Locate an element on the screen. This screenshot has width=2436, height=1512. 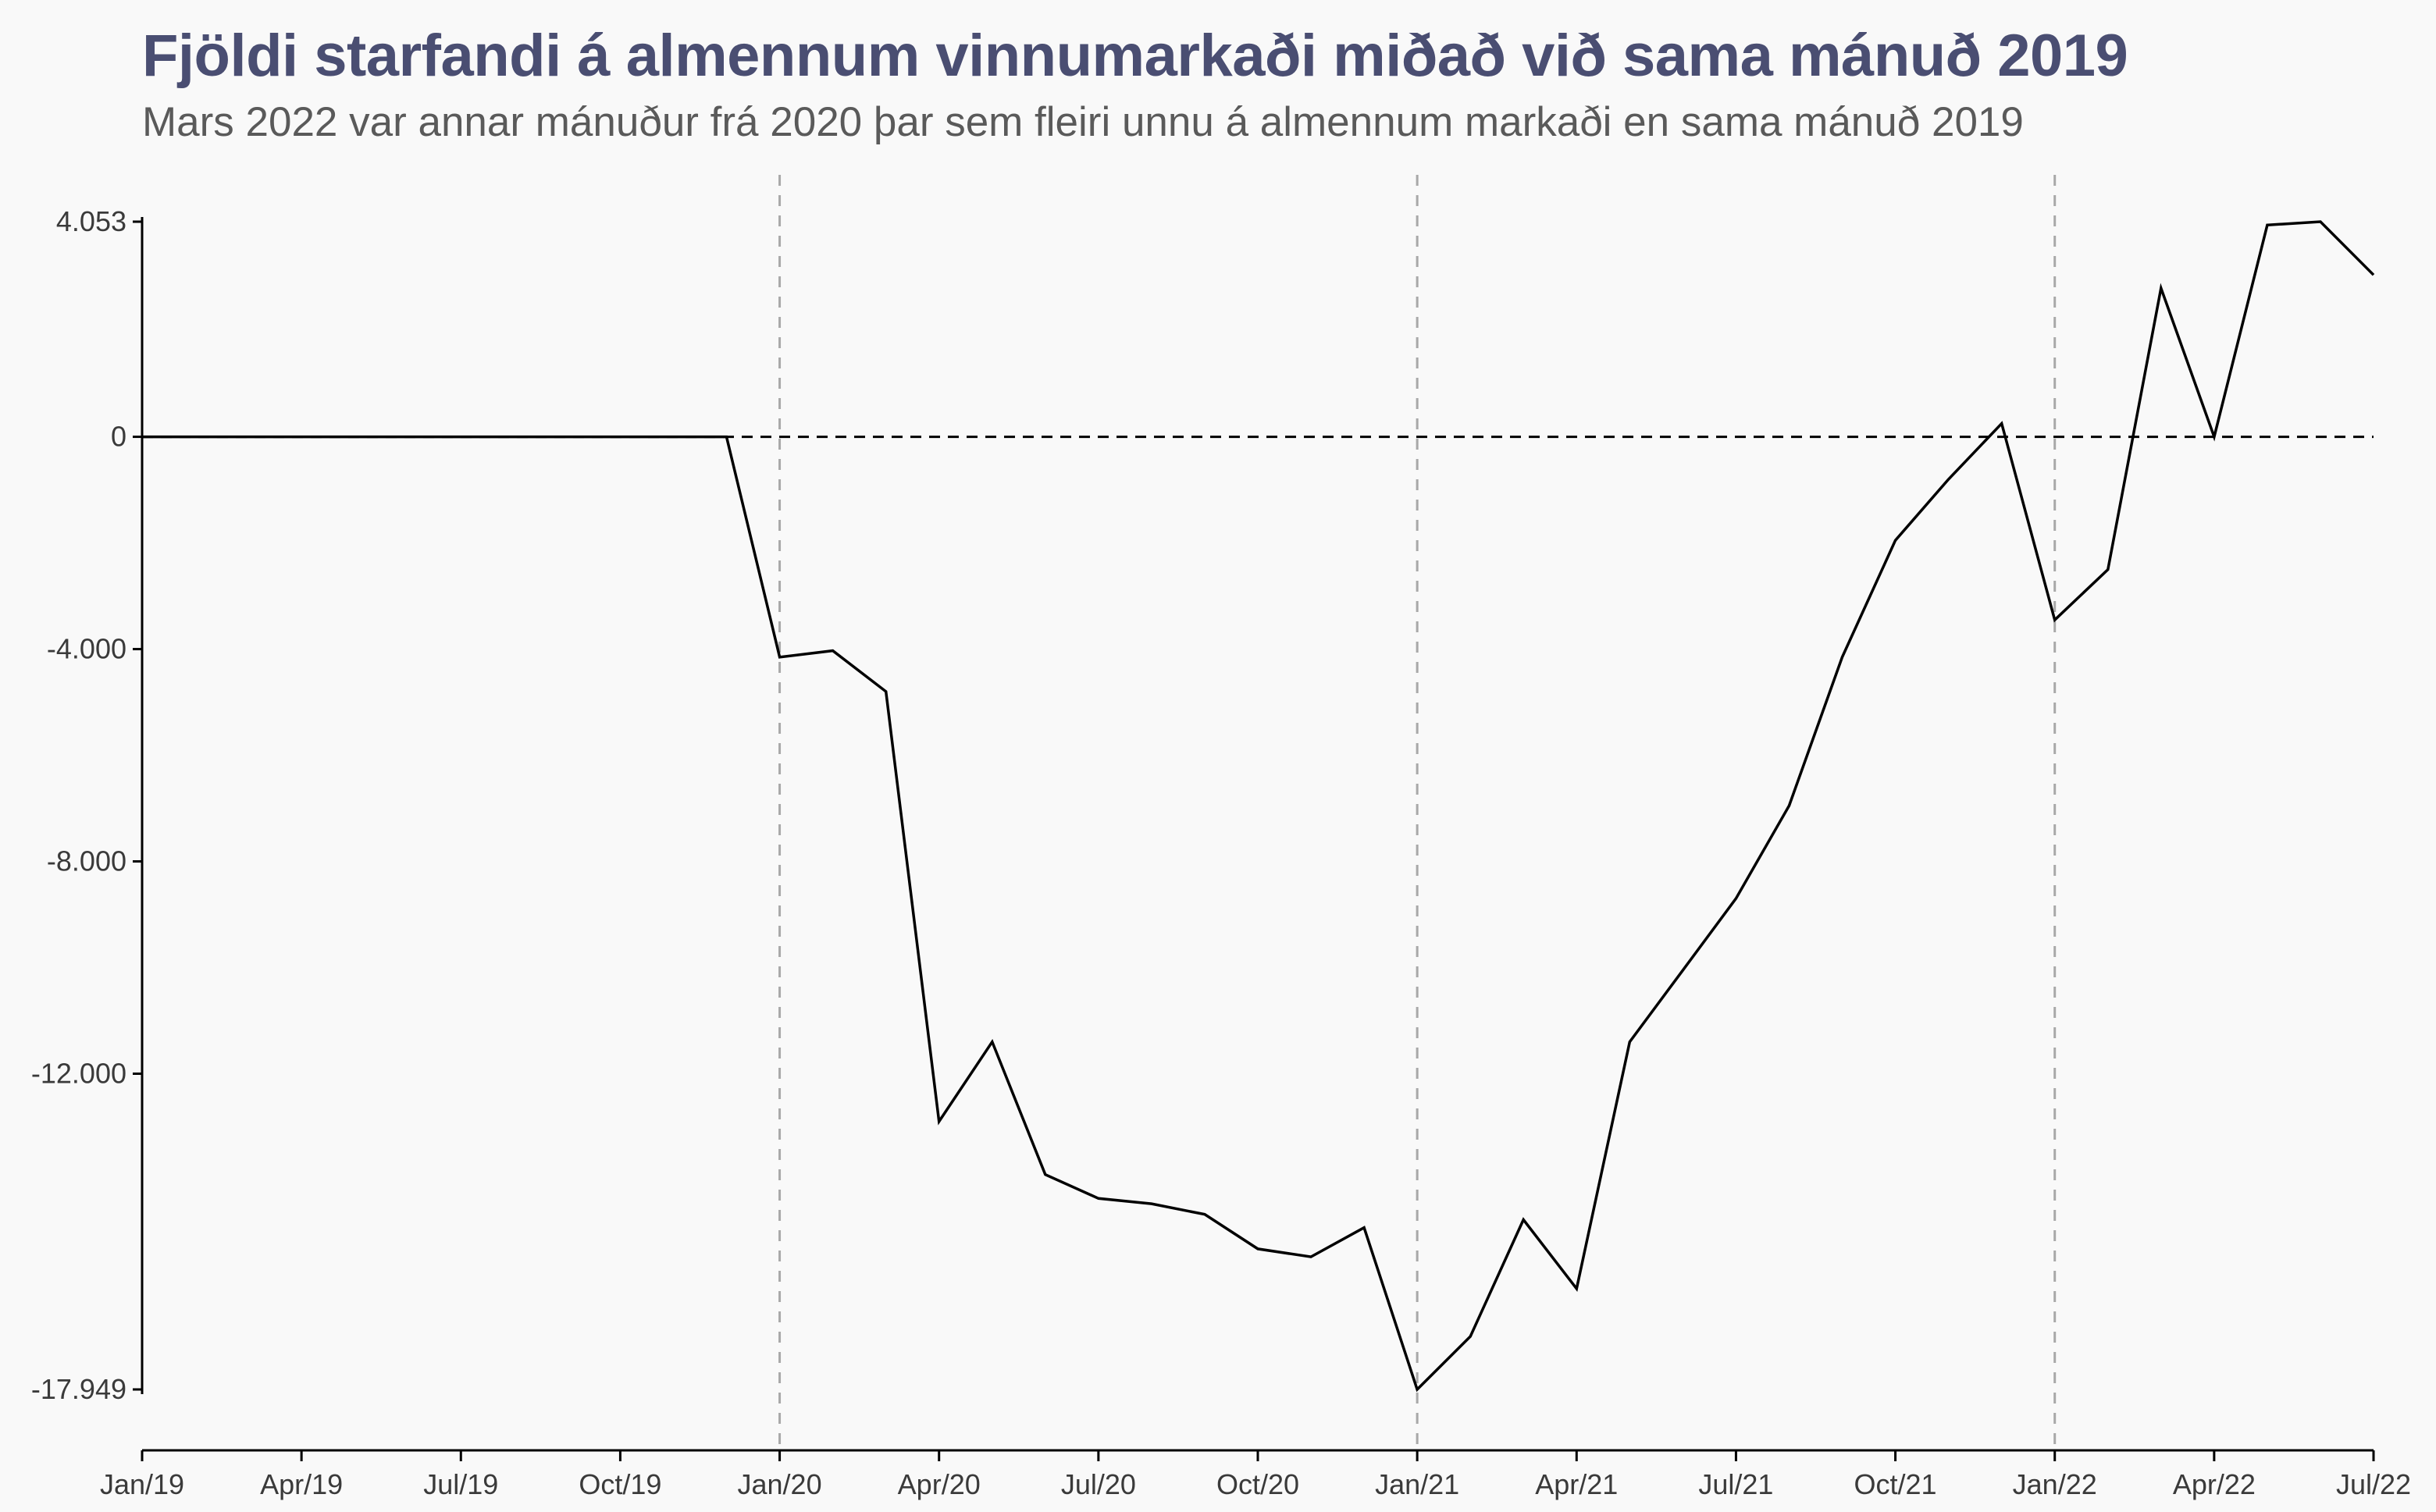
y-tick-label: -12.000 is located at coordinates (78, 1074).